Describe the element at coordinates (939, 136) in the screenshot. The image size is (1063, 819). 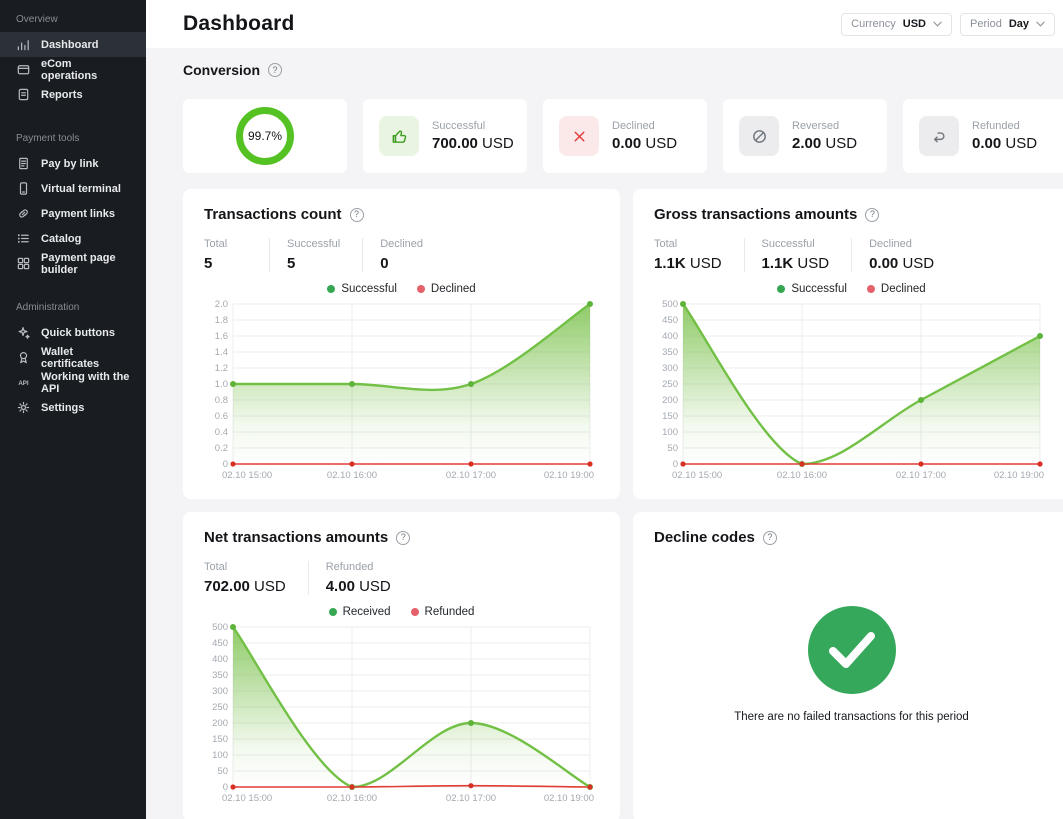
I see `undo-icon` at that location.